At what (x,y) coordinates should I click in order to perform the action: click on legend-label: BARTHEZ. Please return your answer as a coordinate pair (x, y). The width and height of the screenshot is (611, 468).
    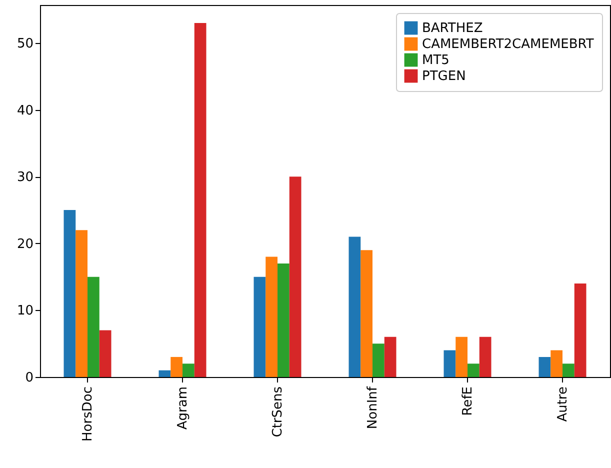
    Looking at the image, I should click on (452, 28).